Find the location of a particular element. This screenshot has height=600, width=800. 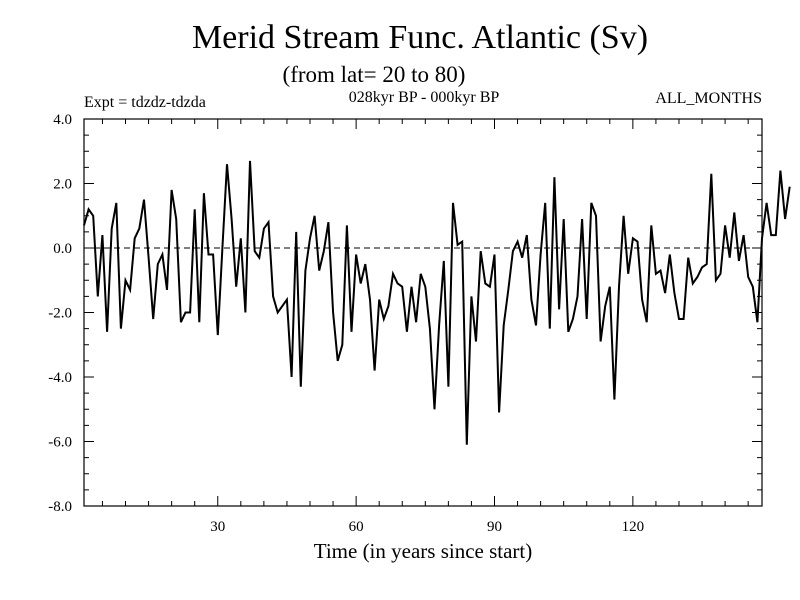

chart-title: Merid Stream Func. Atlantic (Sv) is located at coordinates (420, 37).